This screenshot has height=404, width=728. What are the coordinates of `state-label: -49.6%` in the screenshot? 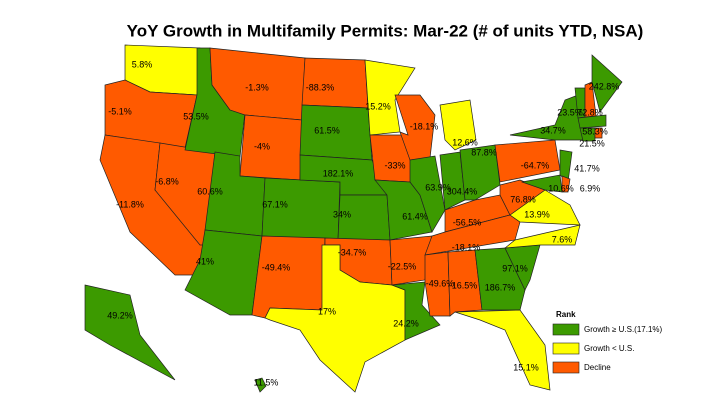 It's located at (440, 283).